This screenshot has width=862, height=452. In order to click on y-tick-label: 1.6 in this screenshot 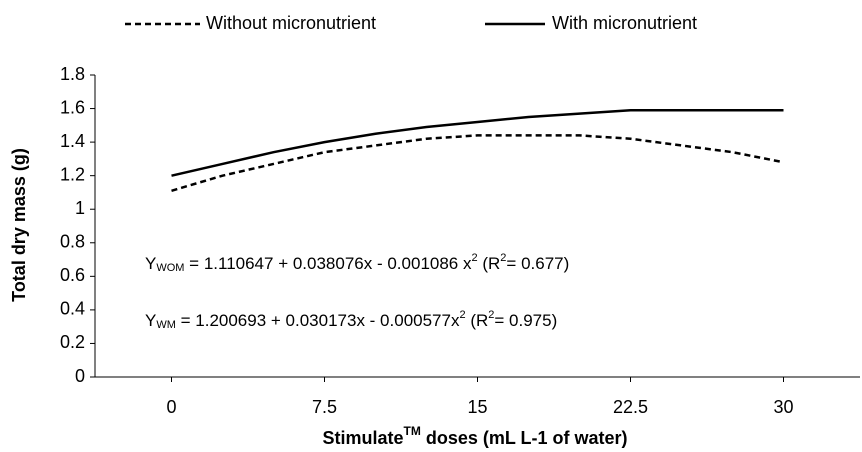, I will do `click(72, 107)`.